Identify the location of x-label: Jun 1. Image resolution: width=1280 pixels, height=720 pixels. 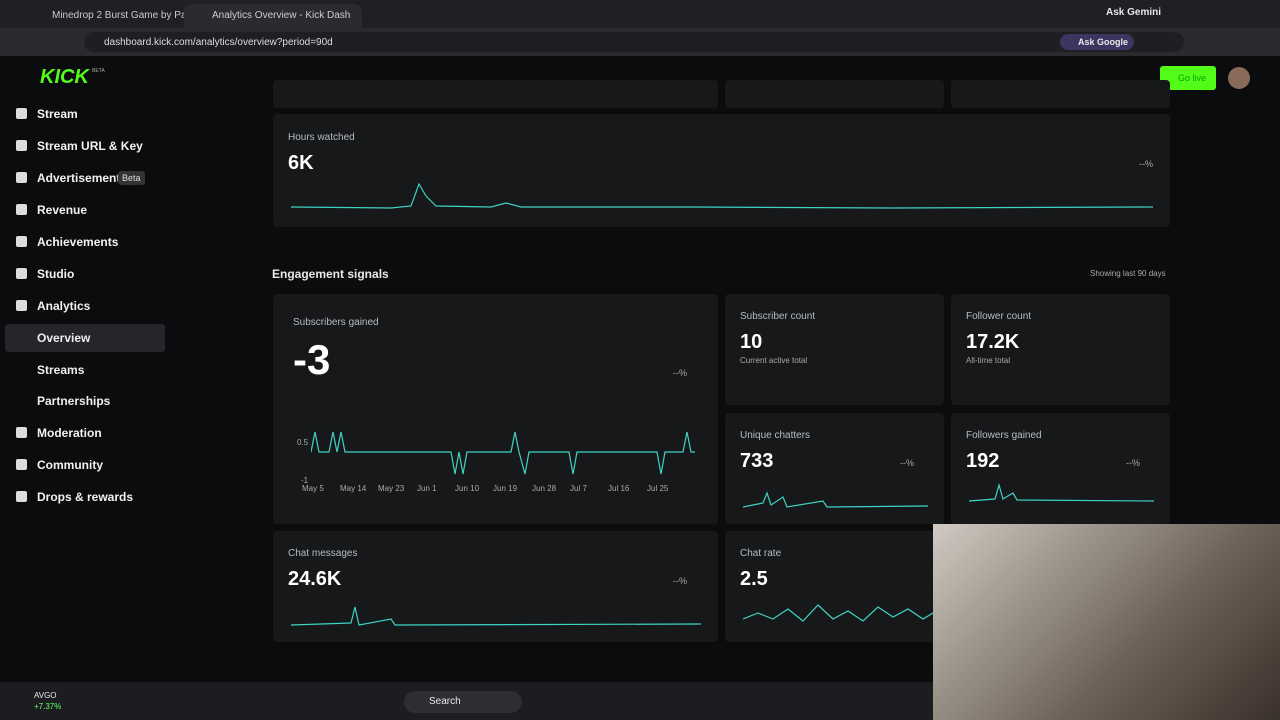
(427, 488).